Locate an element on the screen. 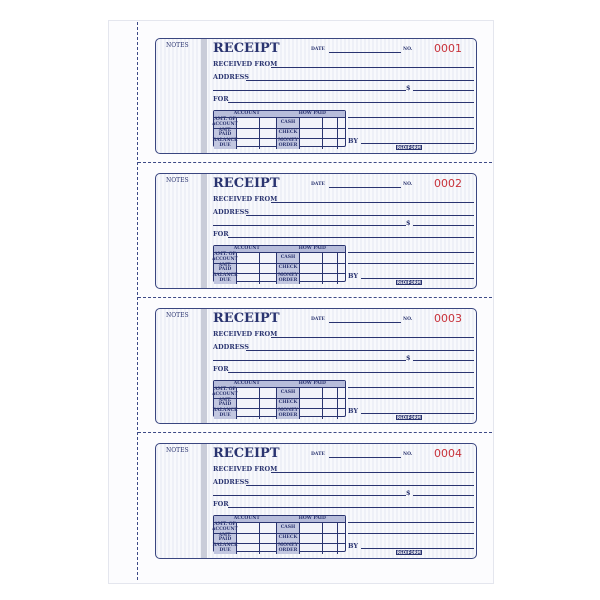 The width and height of the screenshot is (600, 600). address-line is located at coordinates (360, 350).